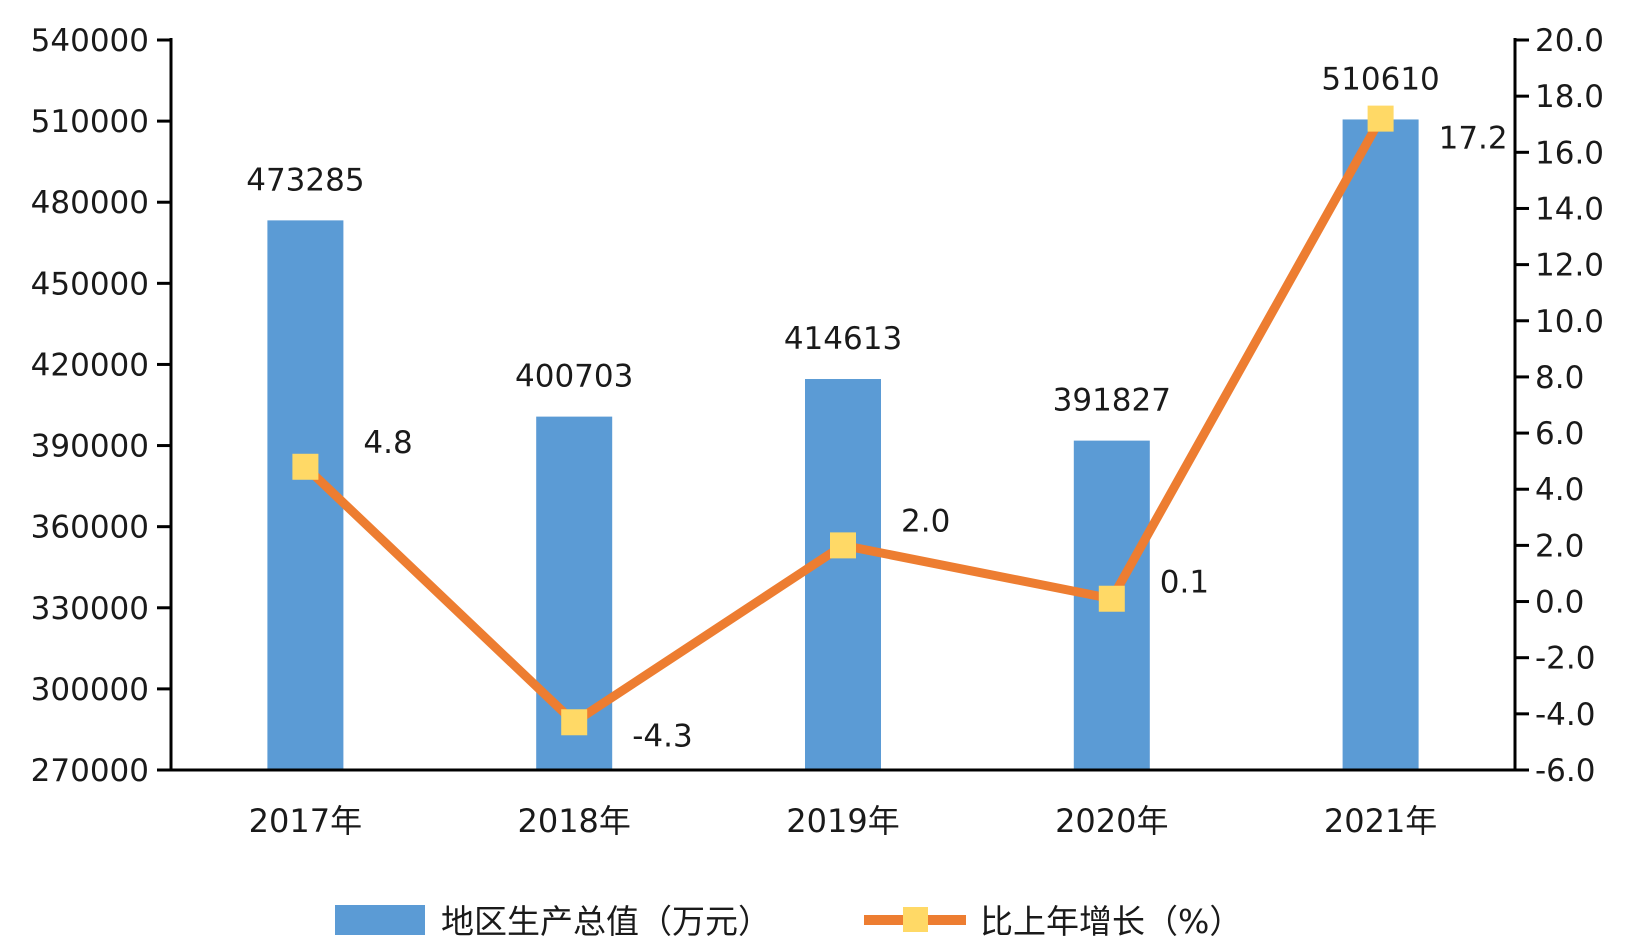 This screenshot has width=1627, height=952. What do you see at coordinates (90, 41) in the screenshot?
I see `left-tick-label: 540000` at bounding box center [90, 41].